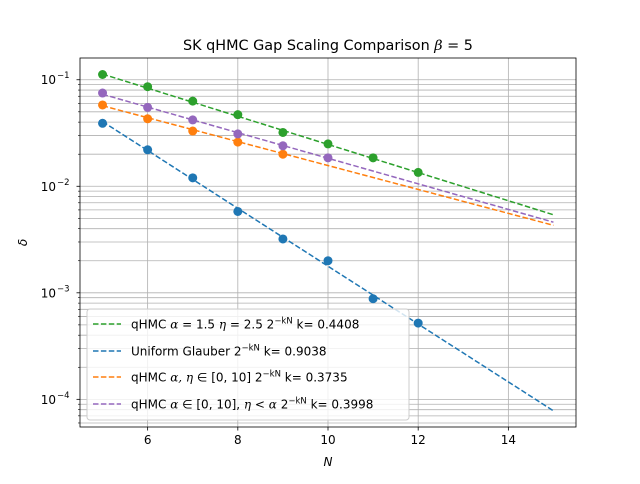 Image resolution: width=640 pixels, height=484 pixels. What do you see at coordinates (60, 247) in the screenshot?
I see `y-axis-ticks: 10−410−310−210−1` at bounding box center [60, 247].